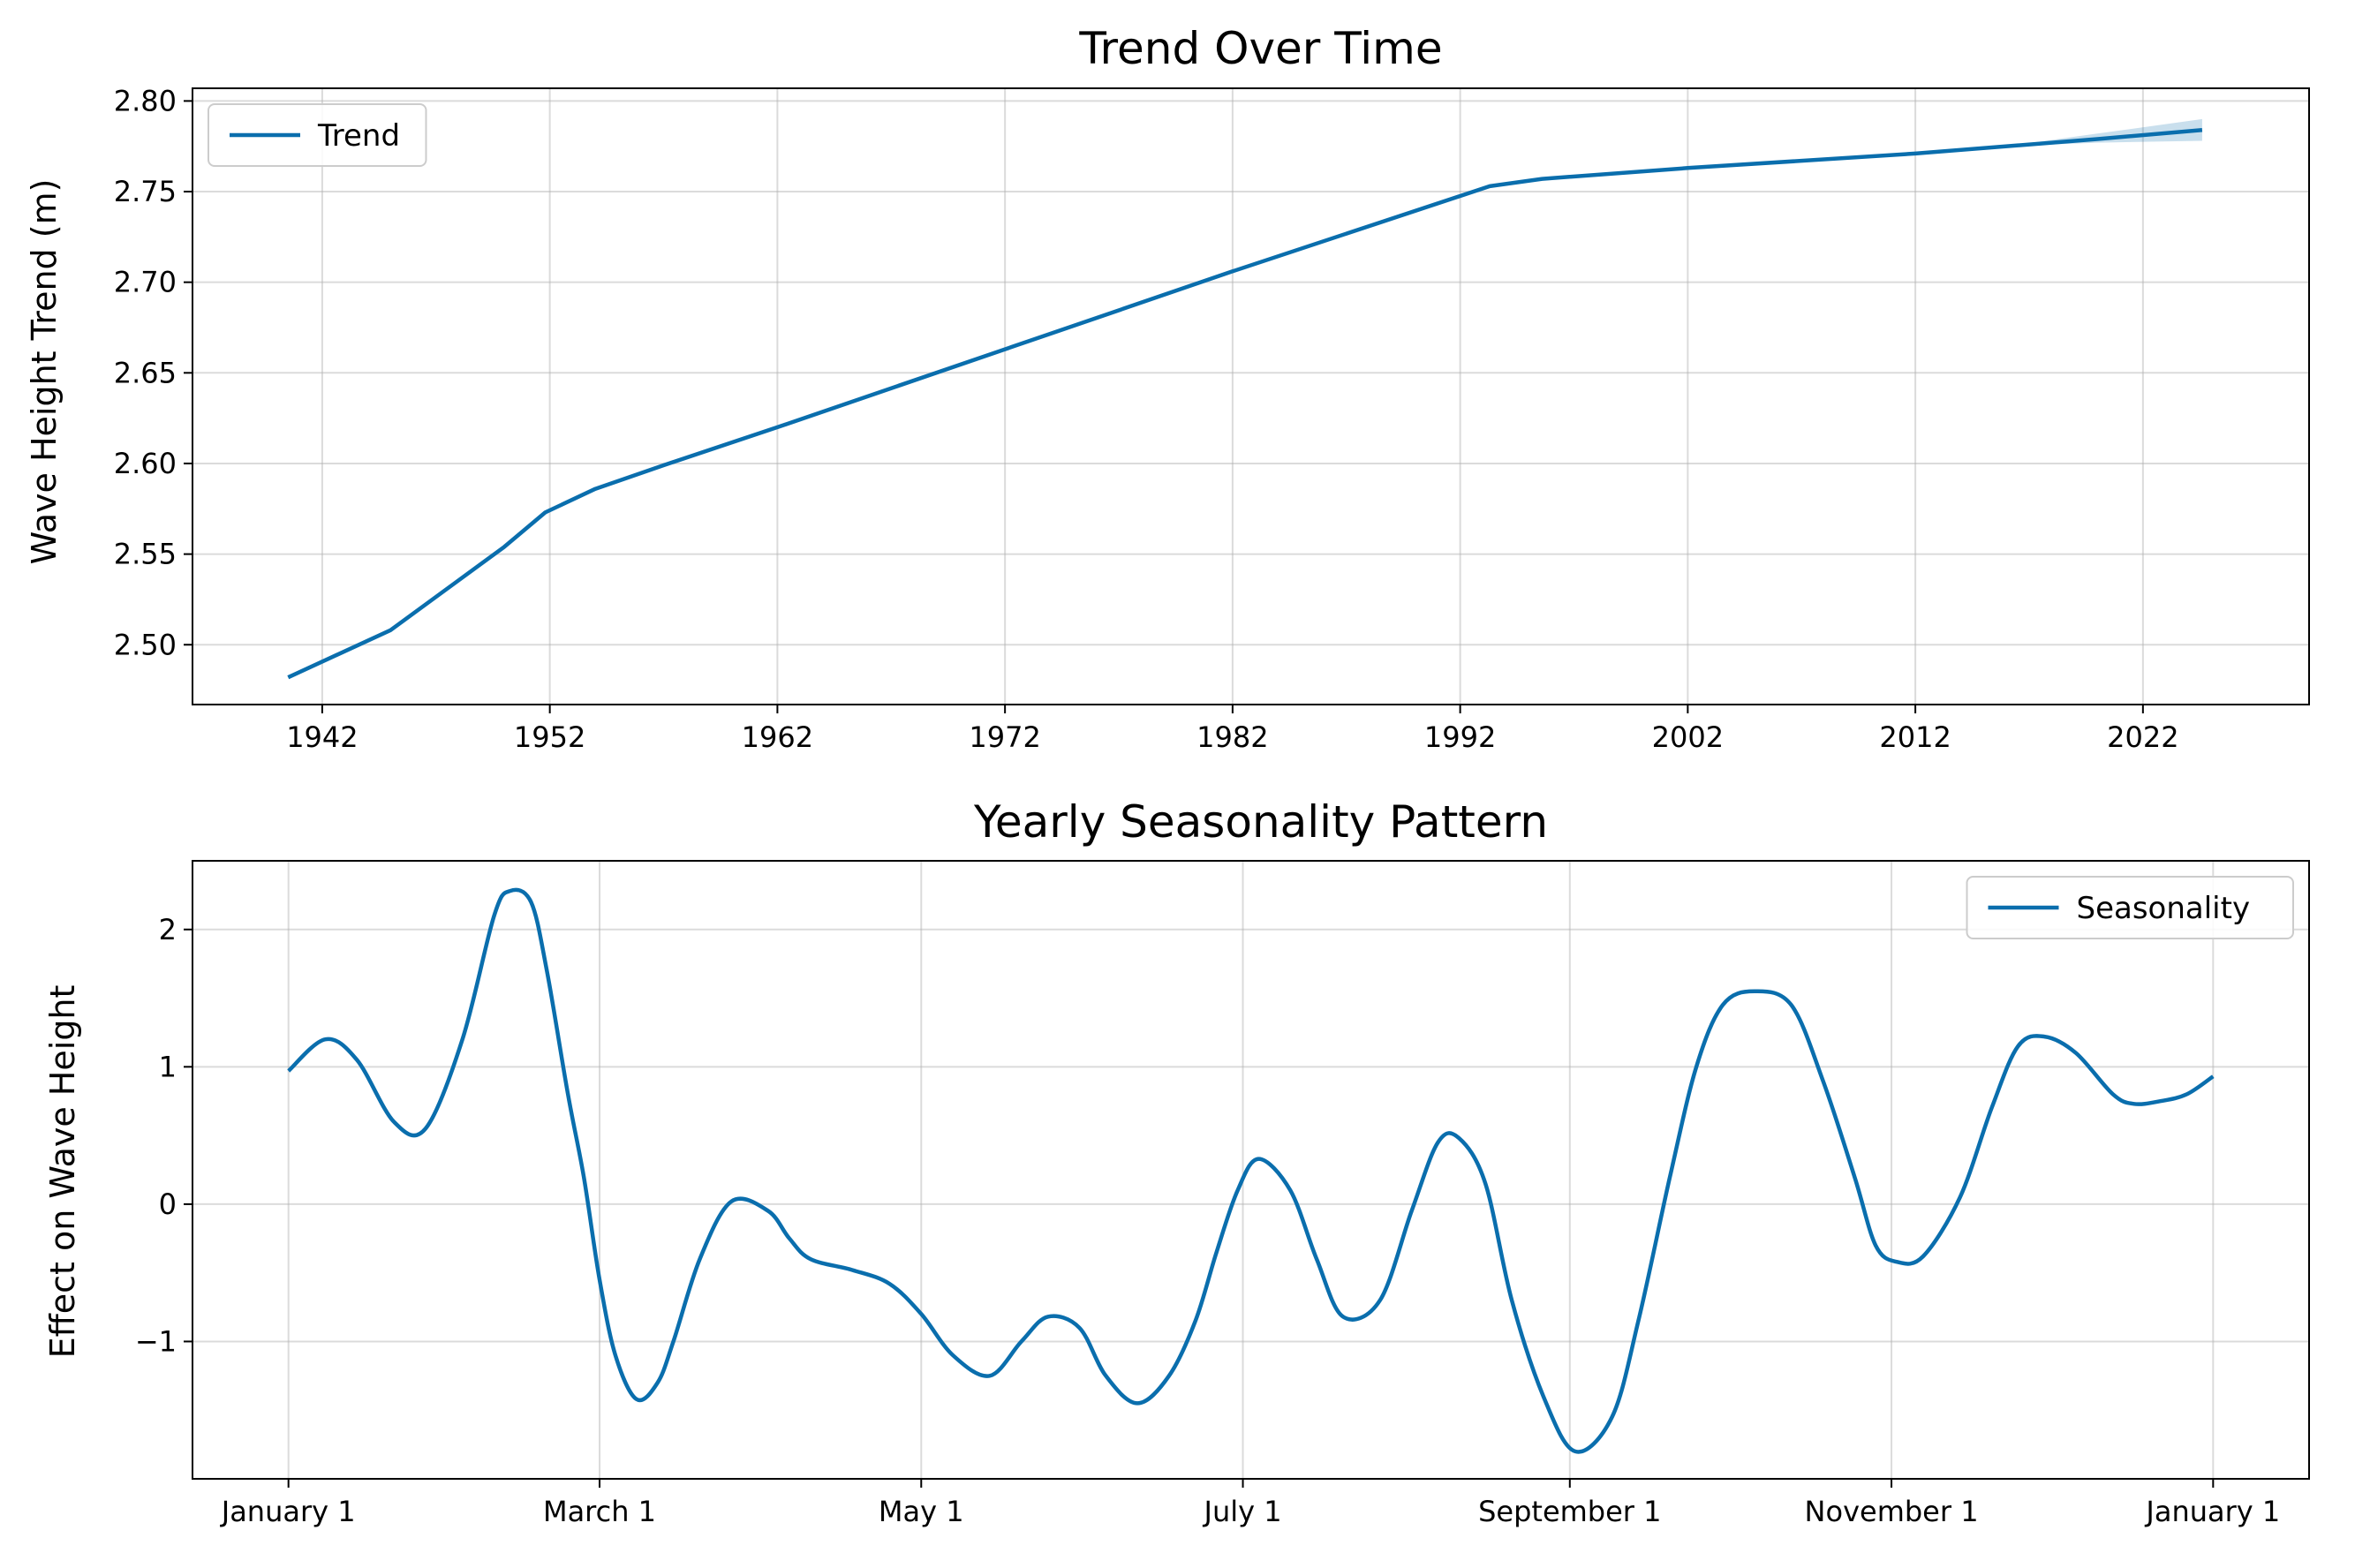 The height and width of the screenshot is (1568, 2355). What do you see at coordinates (1232, 737) in the screenshot?
I see `trend-x-tick-label: 1982` at bounding box center [1232, 737].